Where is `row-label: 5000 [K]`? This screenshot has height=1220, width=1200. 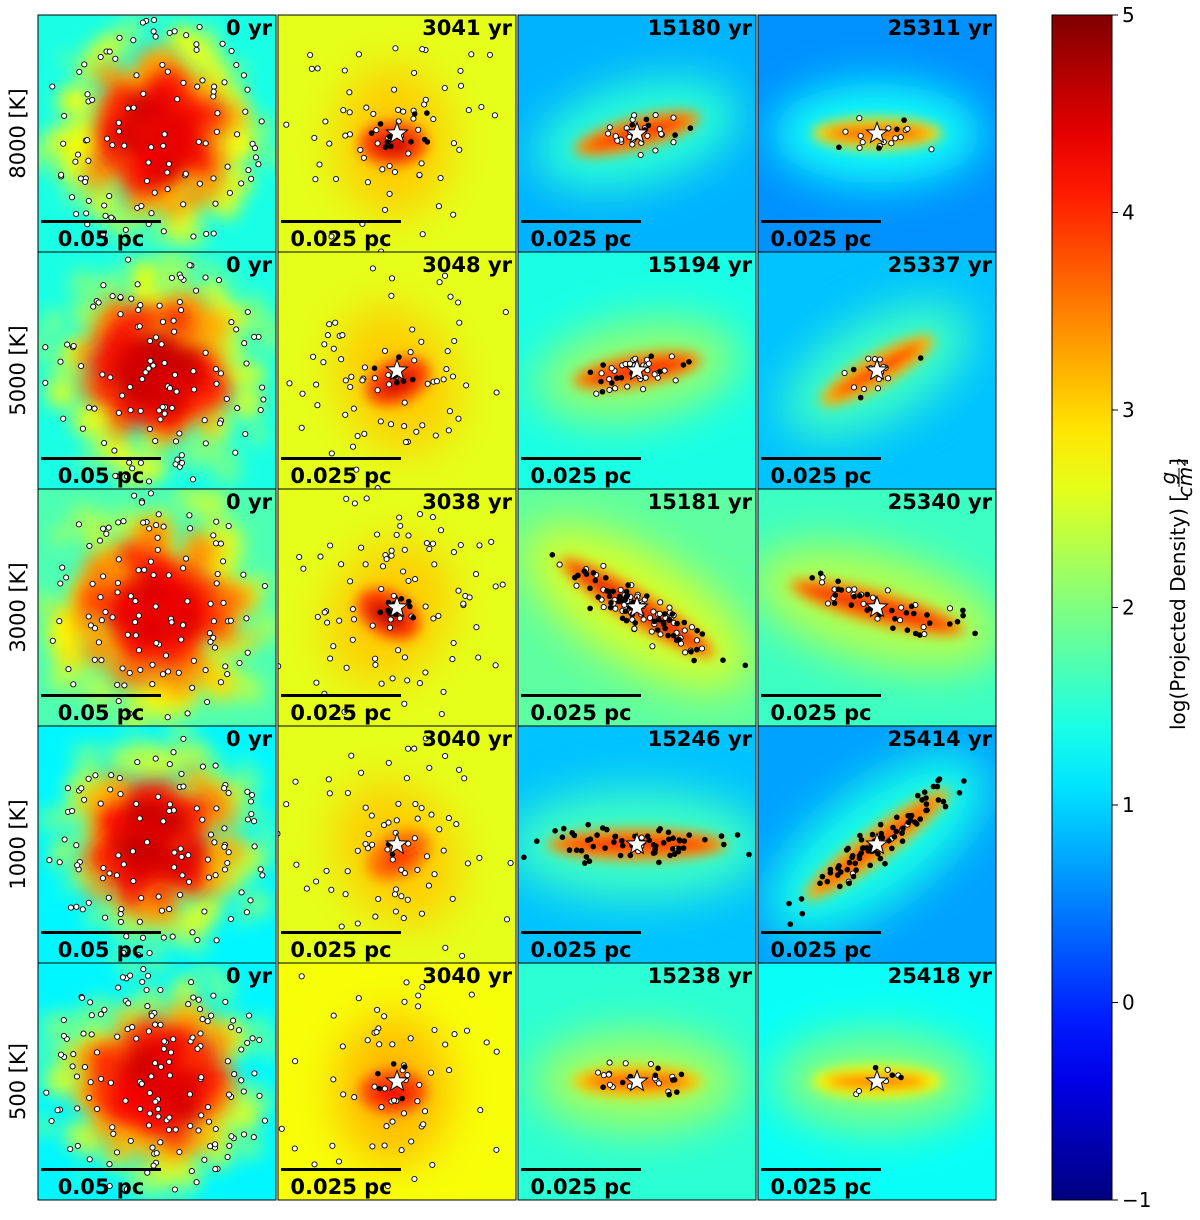 row-label: 5000 [K] is located at coordinates (18, 370).